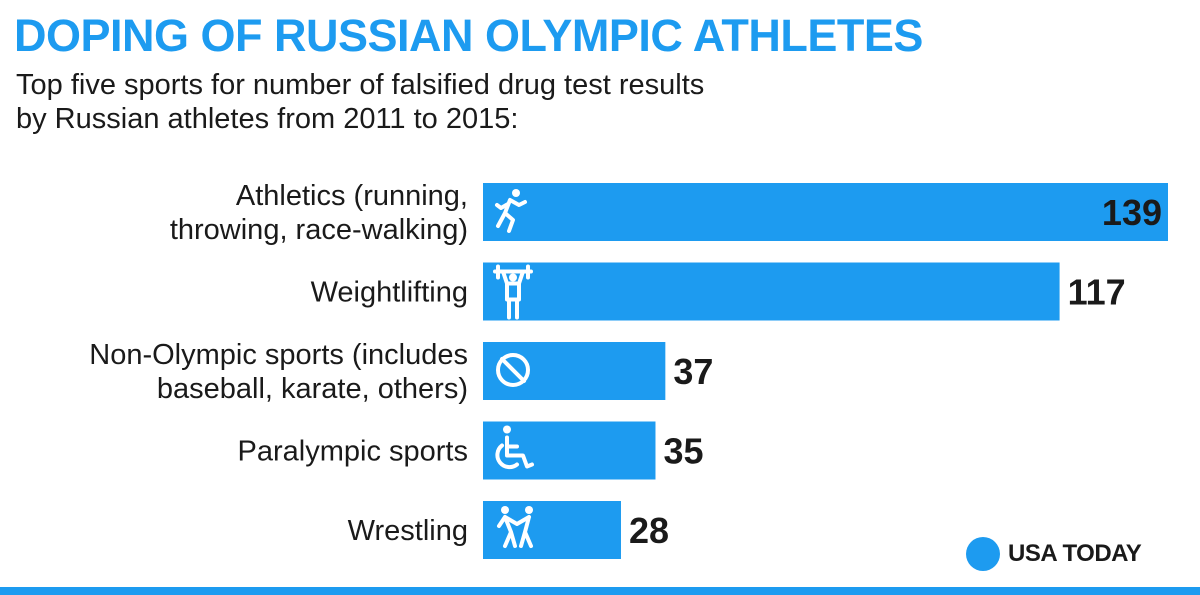  What do you see at coordinates (683, 451) in the screenshot?
I see `value-label-4: 35` at bounding box center [683, 451].